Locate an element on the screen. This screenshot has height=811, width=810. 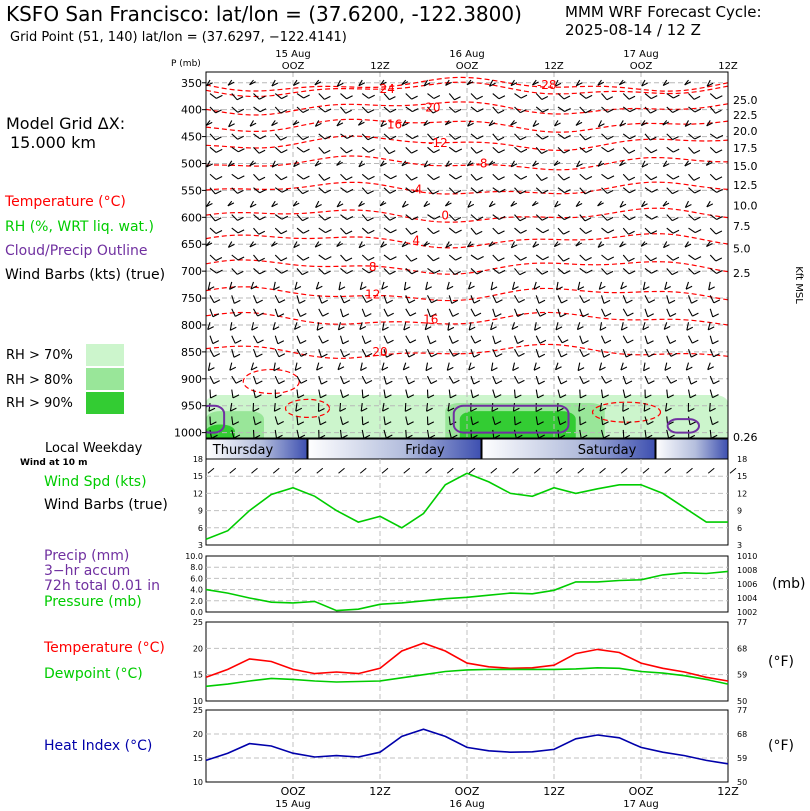
legend-rh: RH (%, WRT liq. wat.) is located at coordinates (79, 227).